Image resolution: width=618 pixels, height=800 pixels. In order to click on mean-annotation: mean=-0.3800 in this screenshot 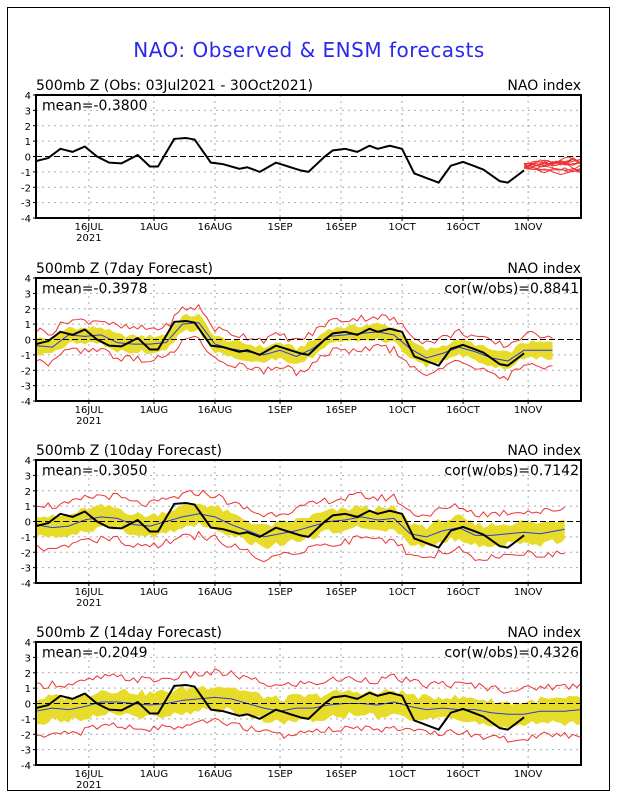, I will do `click(94, 106)`.